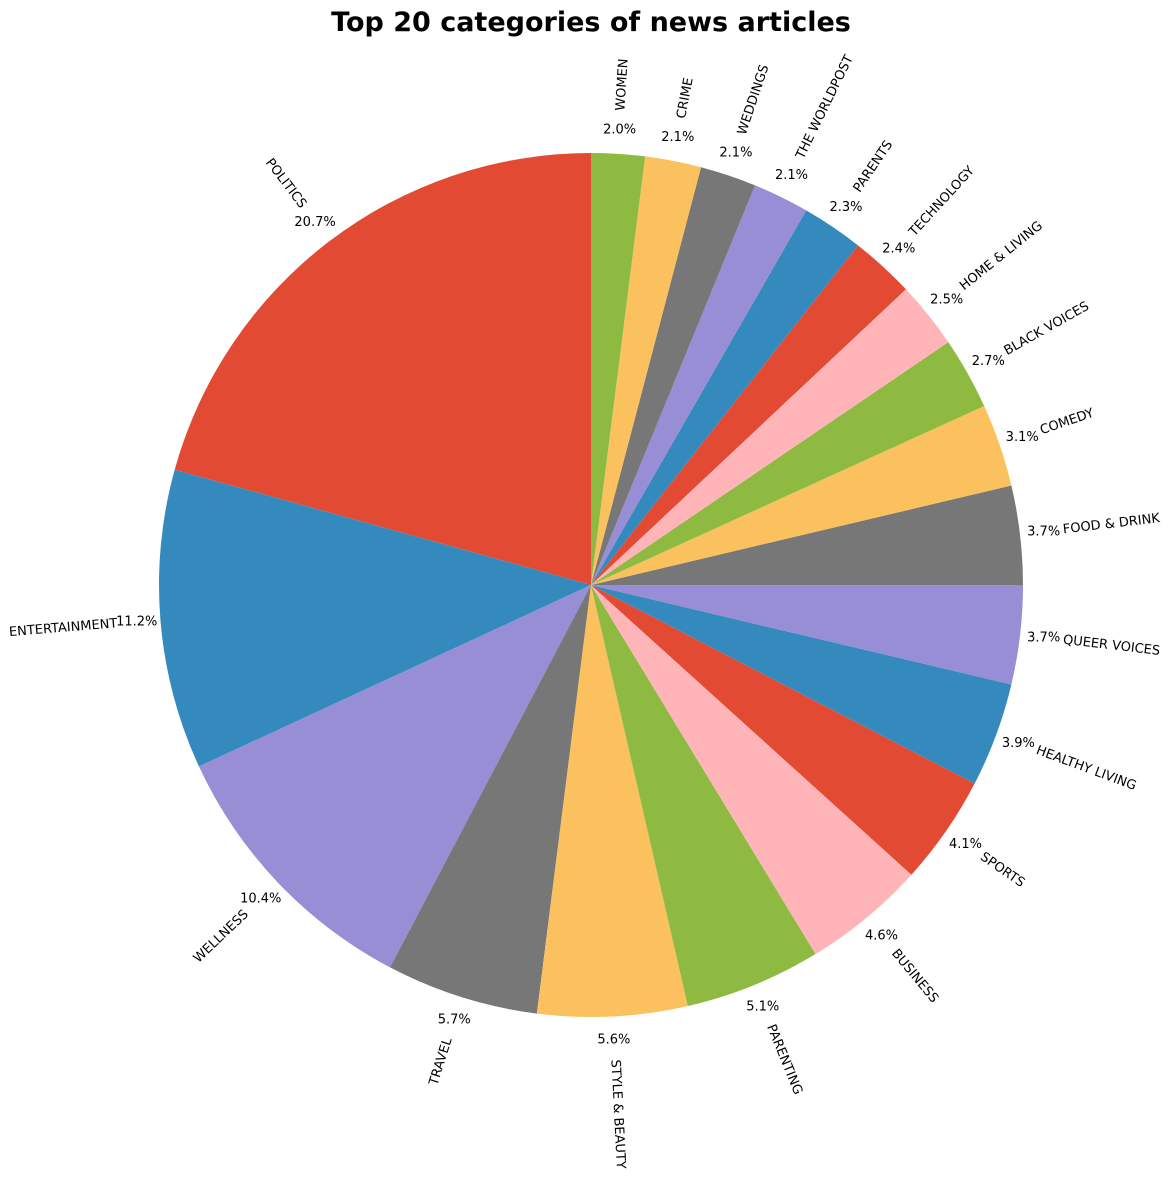  What do you see at coordinates (753, 100) in the screenshot?
I see `slice-label-weddings: WEDDINGS` at bounding box center [753, 100].